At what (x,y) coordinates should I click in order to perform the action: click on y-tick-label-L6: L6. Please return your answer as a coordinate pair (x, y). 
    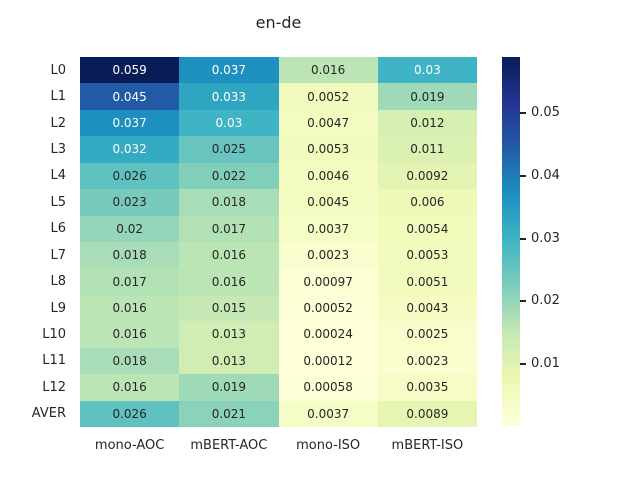
    Looking at the image, I should click on (58, 229).